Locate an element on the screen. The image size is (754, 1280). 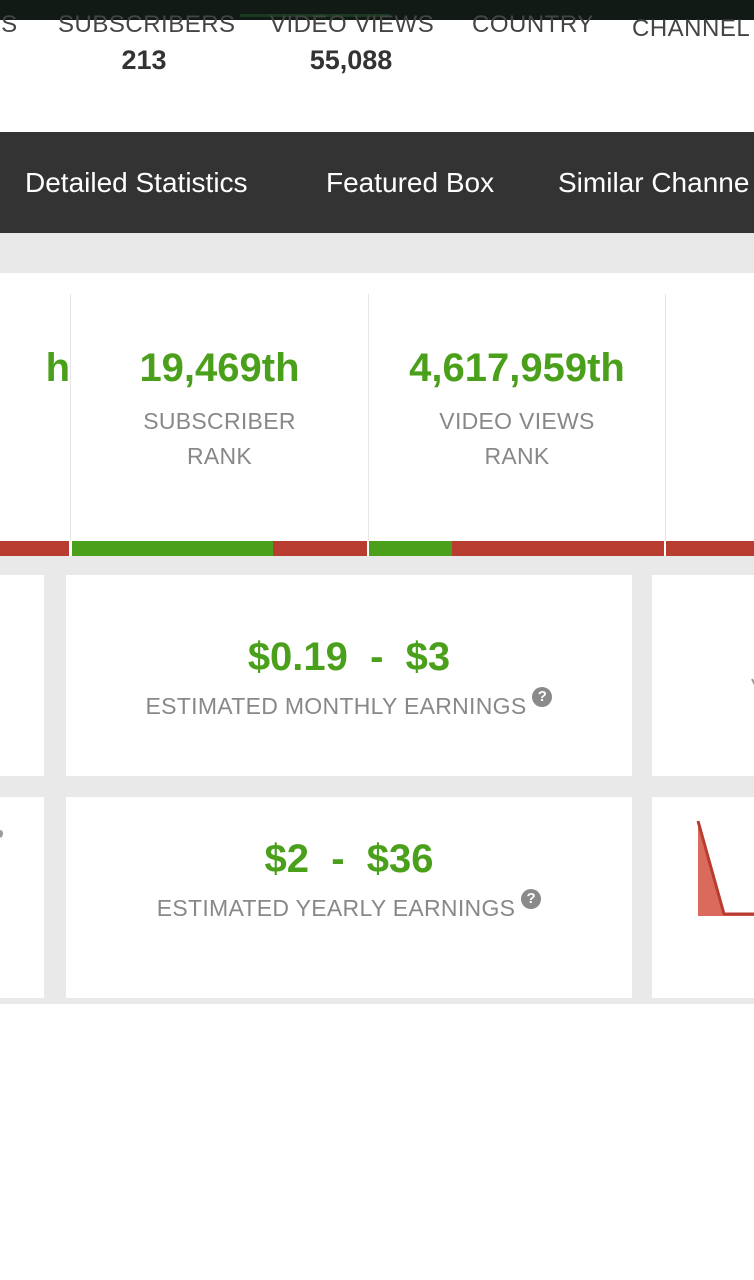
summary-stat-video-views: VIDEO VIEWS 55,088 is located at coordinates (352, 45).